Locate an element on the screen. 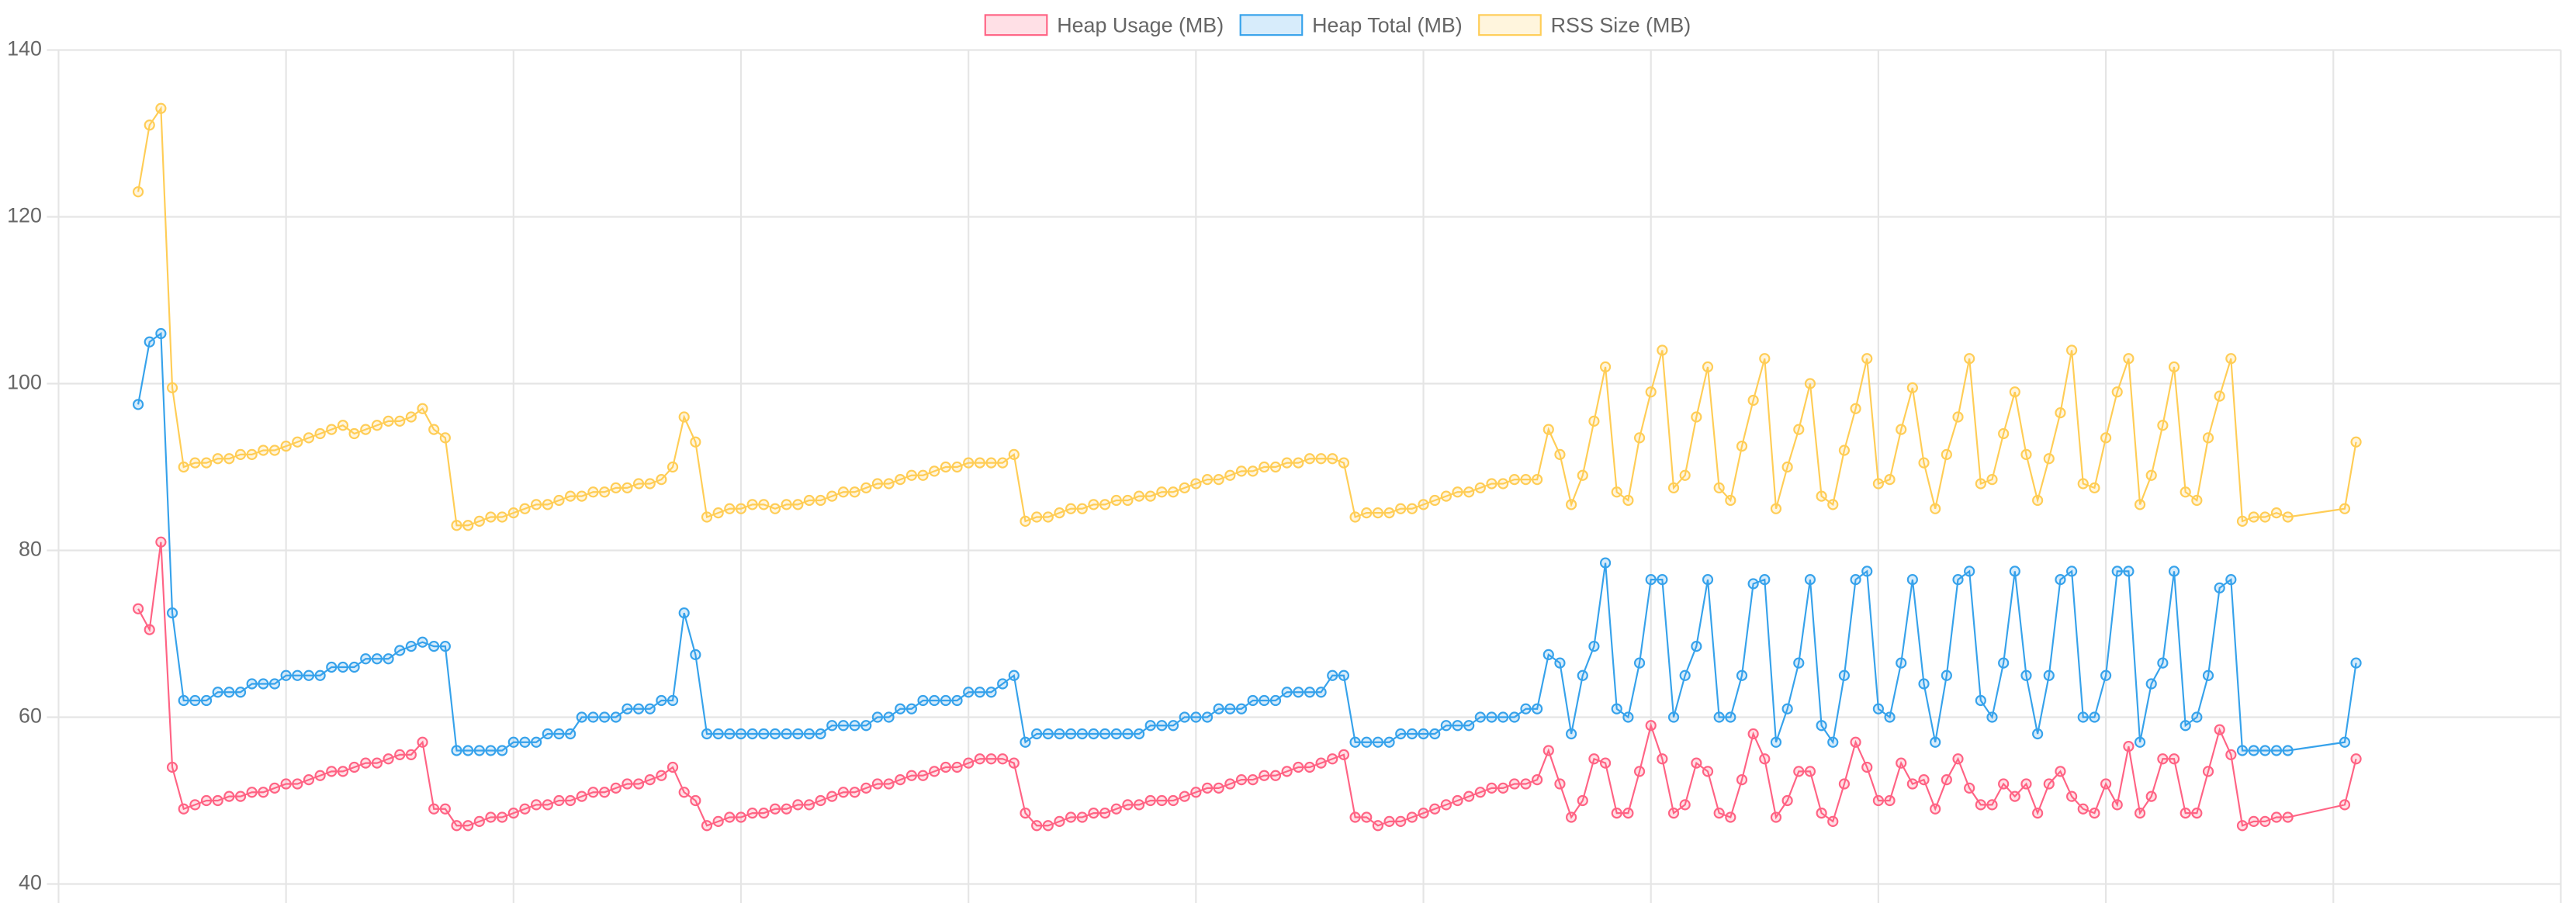 The width and height of the screenshot is (2576, 903). legend-swatch is located at coordinates (1271, 25).